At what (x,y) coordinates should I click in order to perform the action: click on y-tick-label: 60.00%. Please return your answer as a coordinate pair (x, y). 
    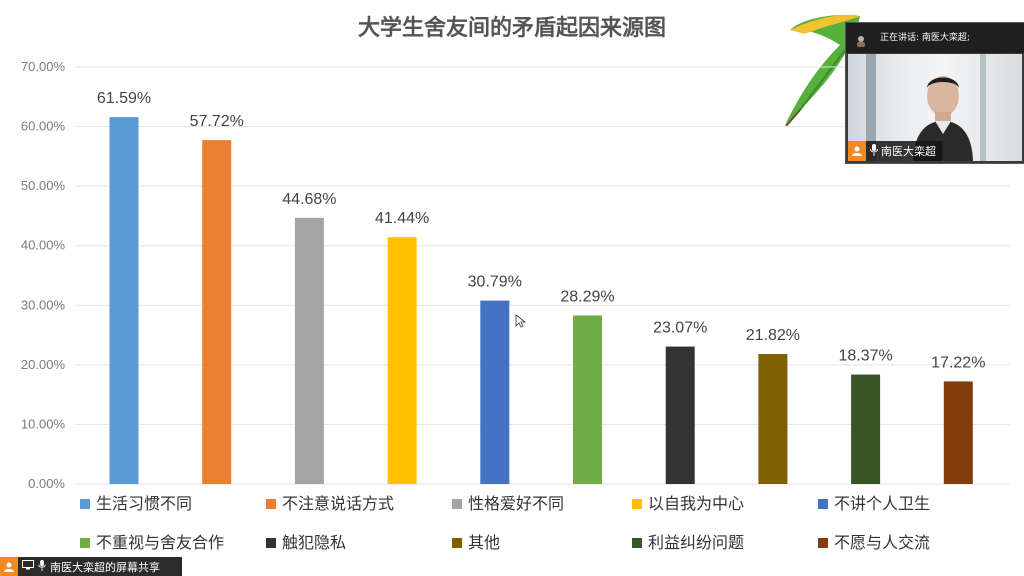
    Looking at the image, I should click on (43, 126).